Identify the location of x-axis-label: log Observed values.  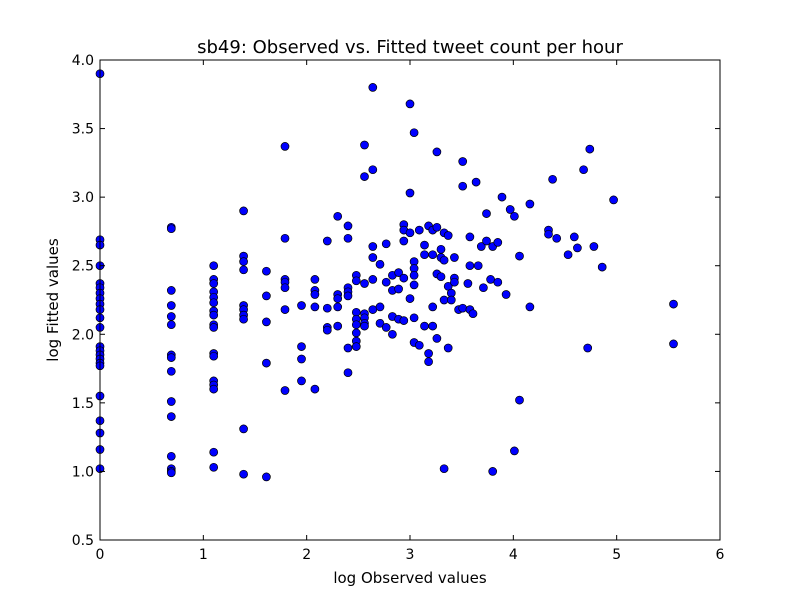
(410, 578).